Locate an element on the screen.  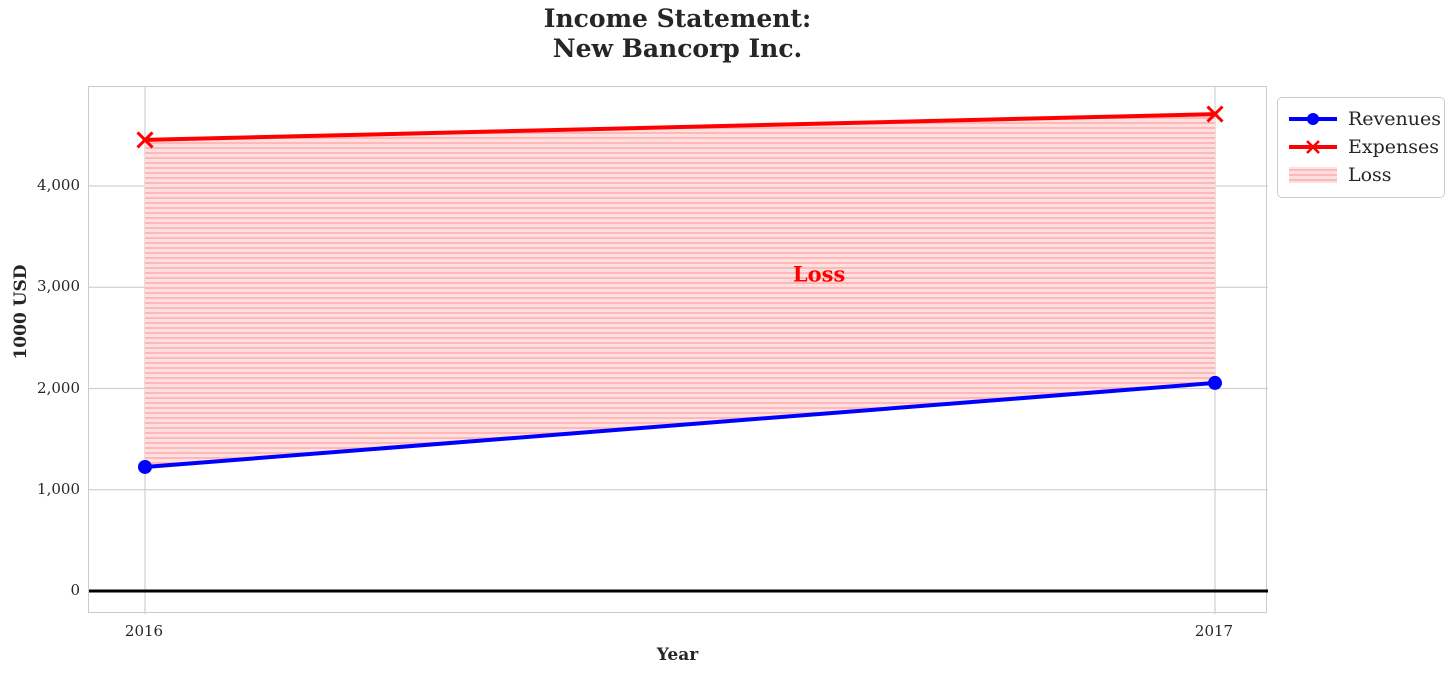
hatched-patch-icon is located at coordinates (1313, 175).